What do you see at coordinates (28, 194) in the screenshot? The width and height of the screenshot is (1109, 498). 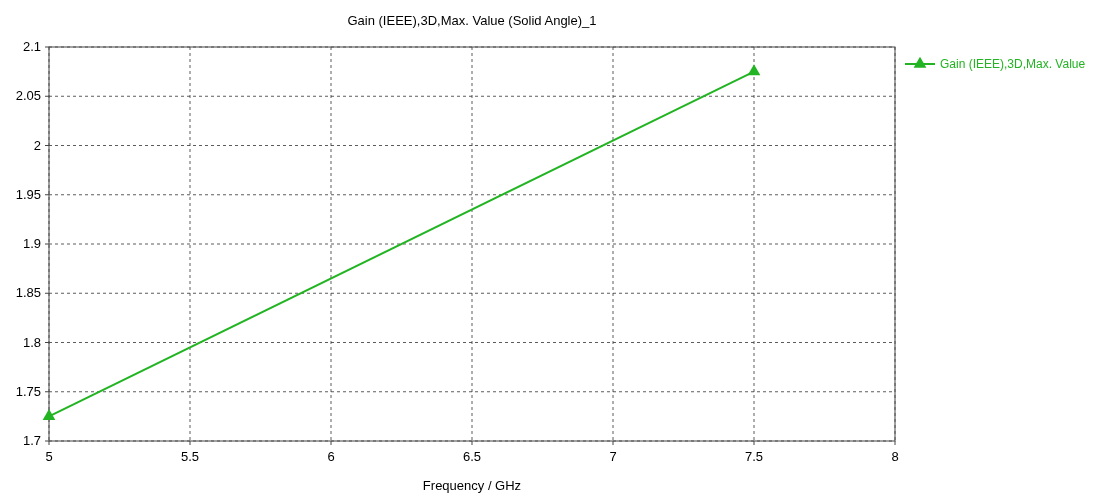 I see `y-tick-label: 1.95` at bounding box center [28, 194].